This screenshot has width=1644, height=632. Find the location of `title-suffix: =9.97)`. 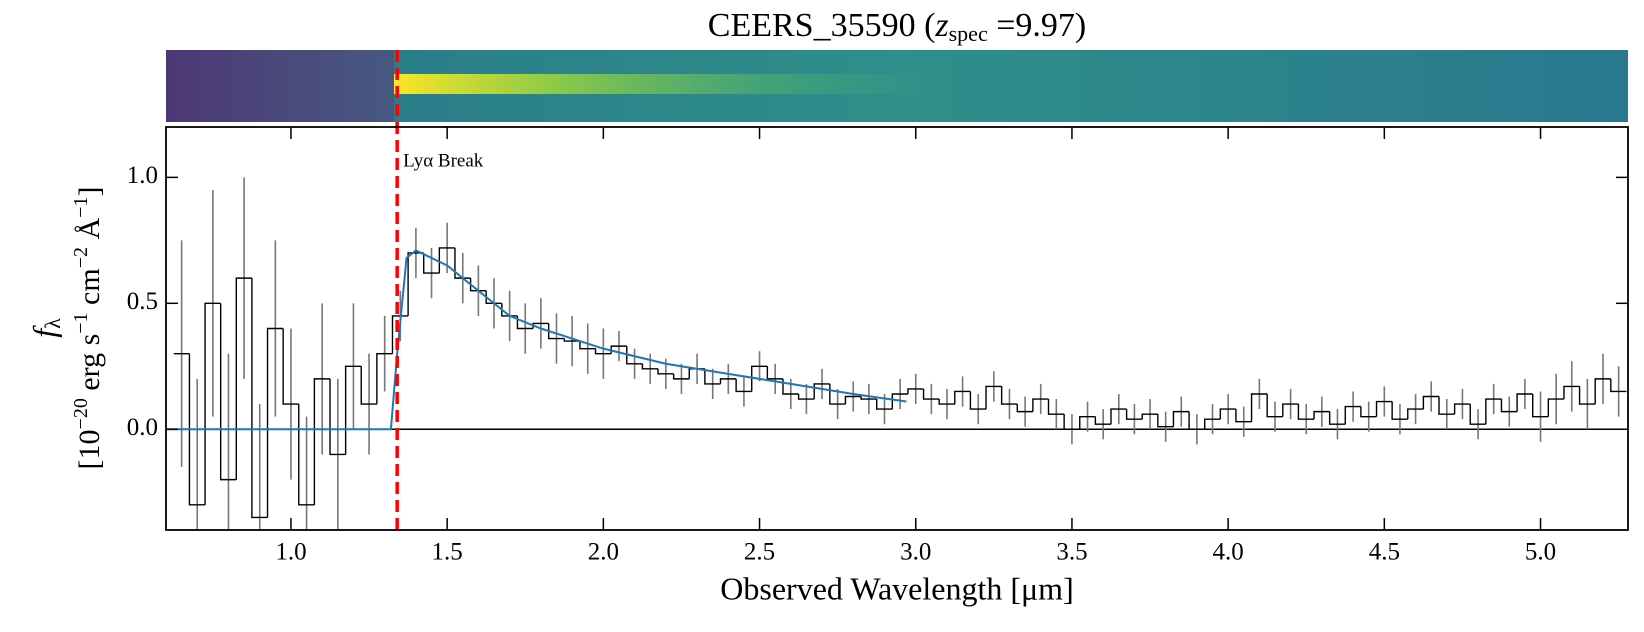

title-suffix: =9.97) is located at coordinates (1037, 25).